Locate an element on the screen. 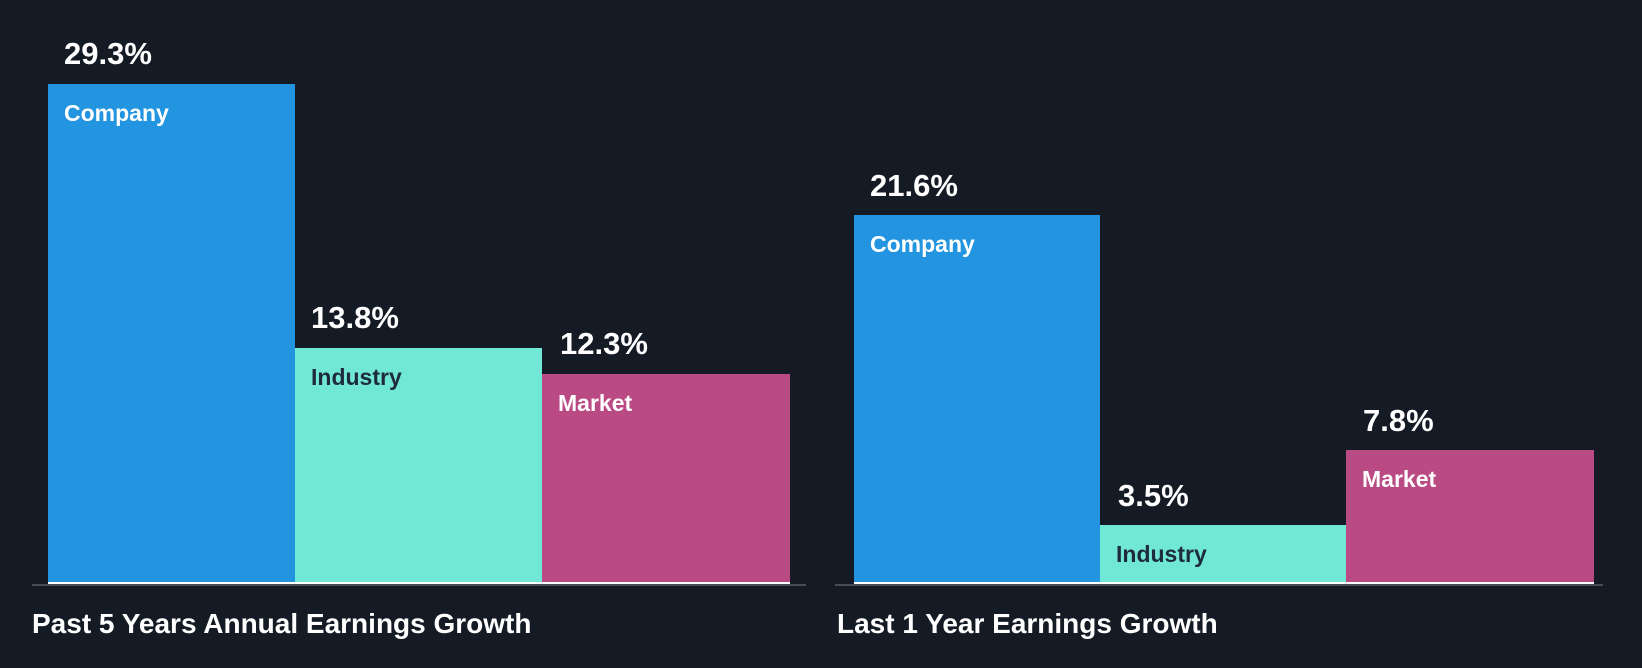  industry-value-label: 3.5% is located at coordinates (1153, 495).